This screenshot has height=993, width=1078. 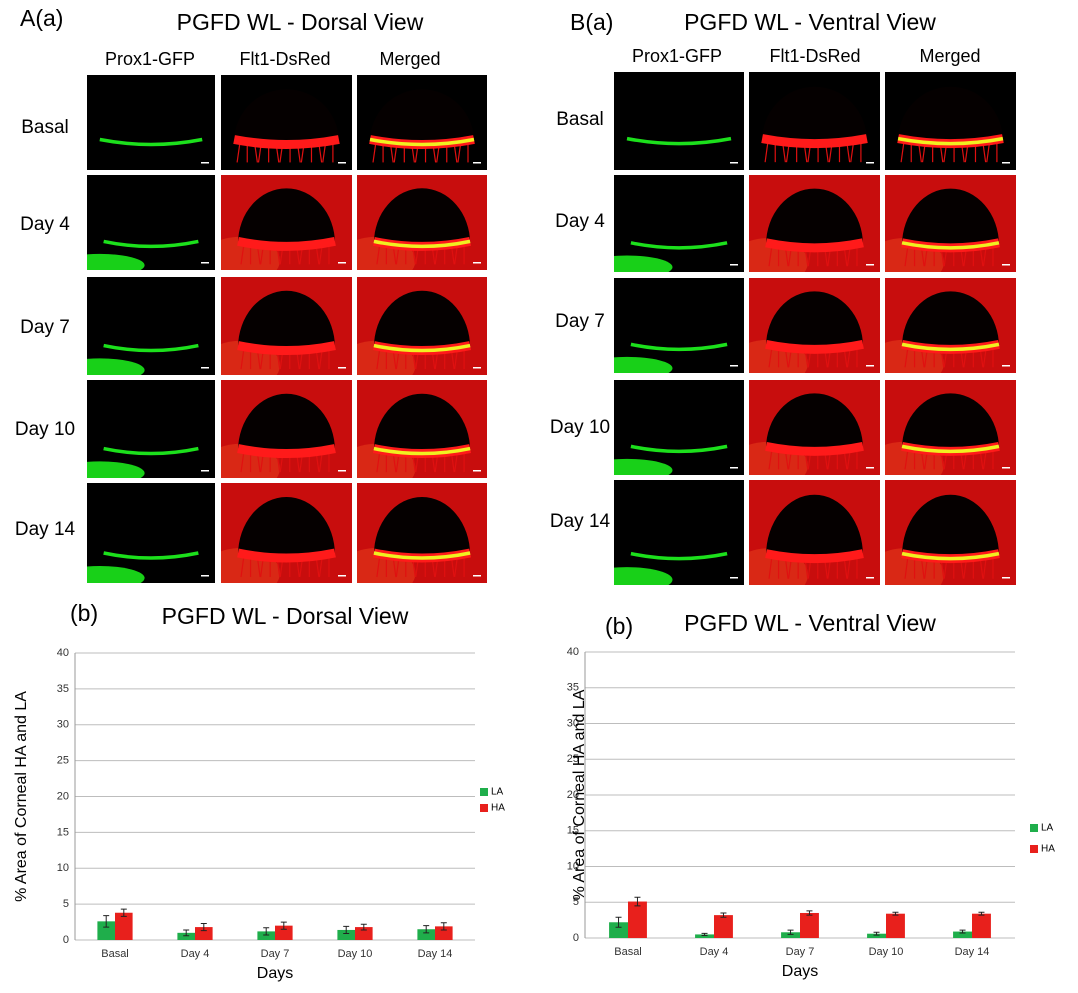 I want to click on y-tick-label: 30, so click(x=63, y=725).